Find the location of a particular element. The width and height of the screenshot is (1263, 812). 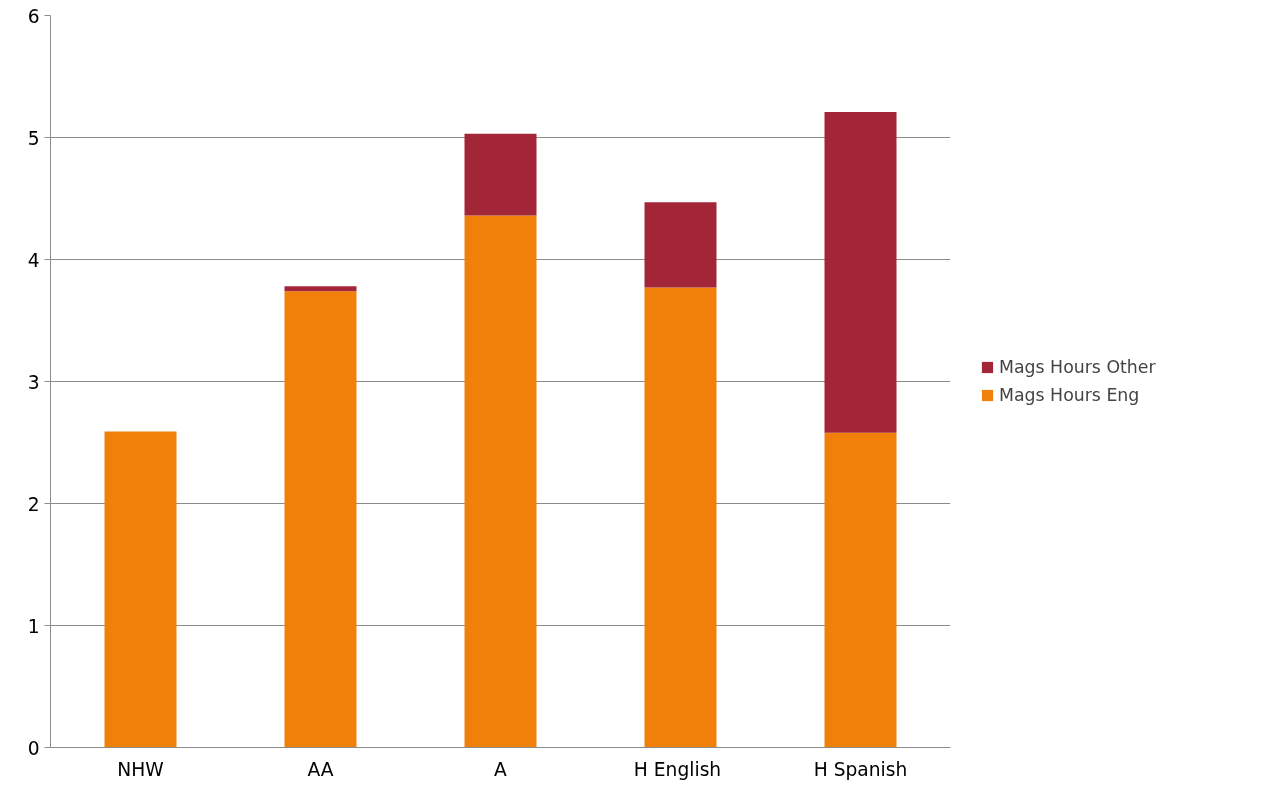

y-tick-label: 0 is located at coordinates (33, 748).